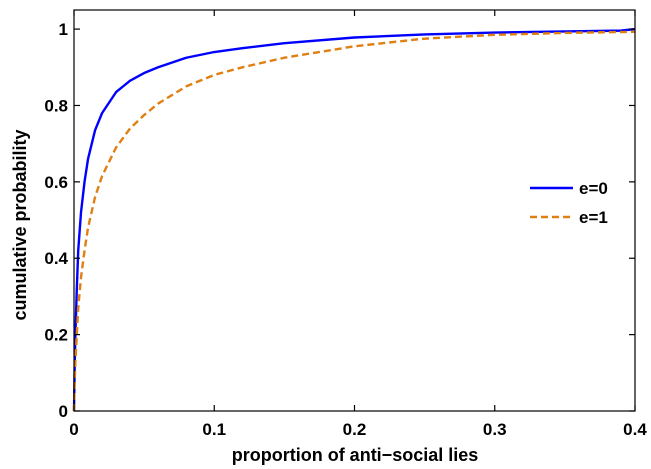 The image size is (651, 469). Describe the element at coordinates (56, 258) in the screenshot. I see `y-tick-label: 0.4` at that location.